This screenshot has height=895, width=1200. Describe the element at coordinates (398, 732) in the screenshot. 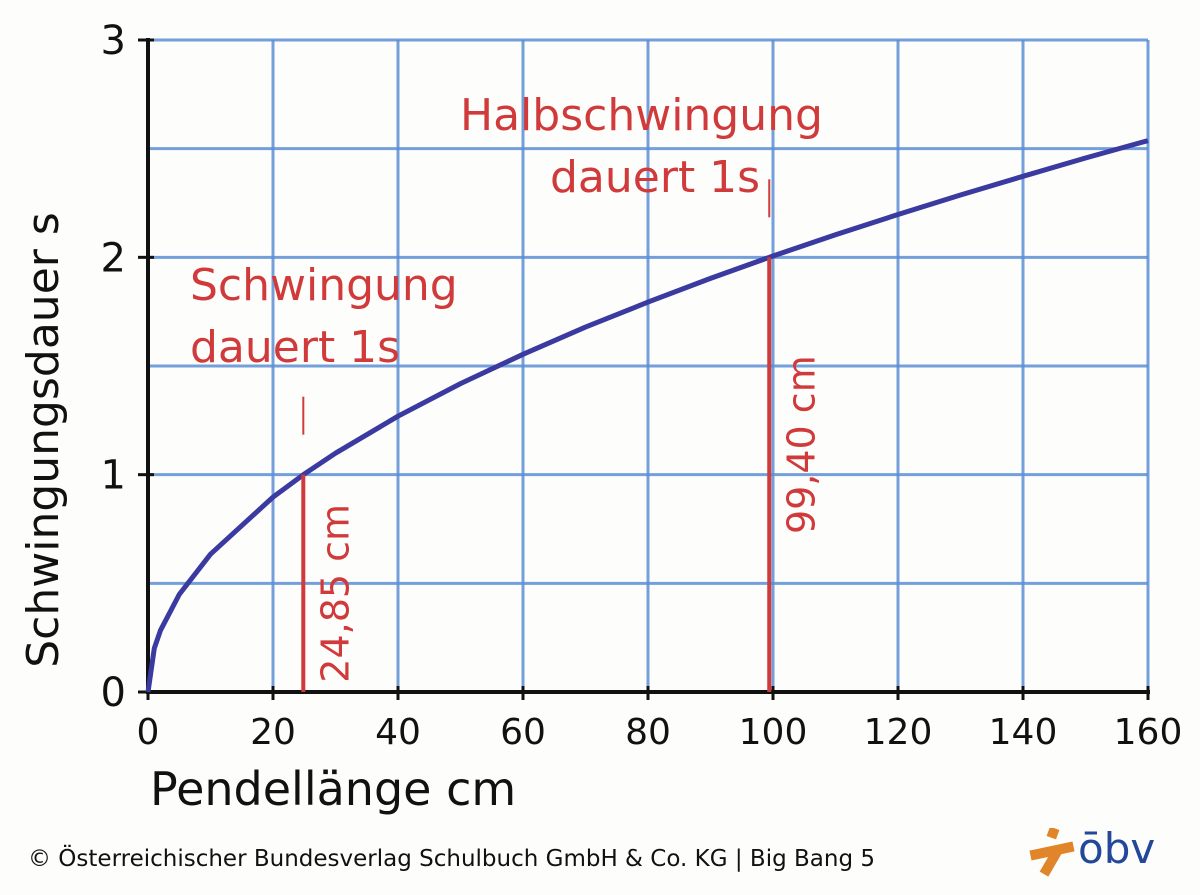

I see `x-tick-label: 40` at that location.